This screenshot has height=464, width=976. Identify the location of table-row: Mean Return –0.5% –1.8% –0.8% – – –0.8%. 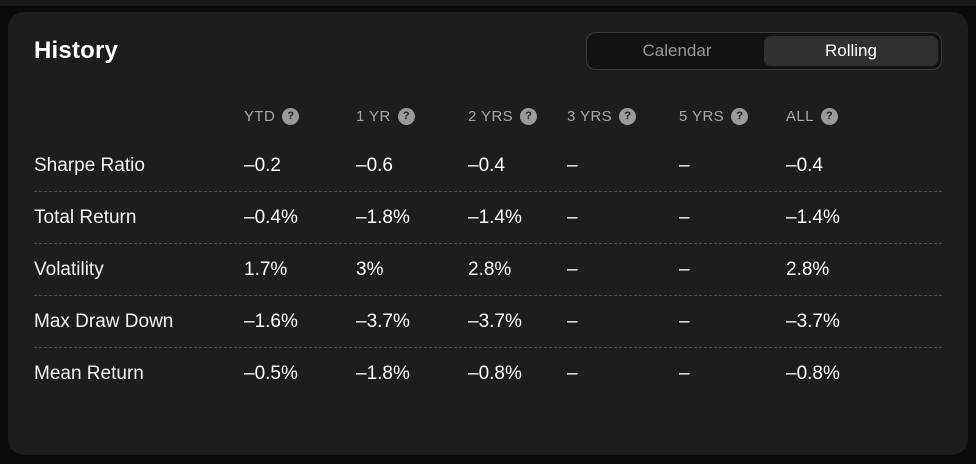
(488, 374).